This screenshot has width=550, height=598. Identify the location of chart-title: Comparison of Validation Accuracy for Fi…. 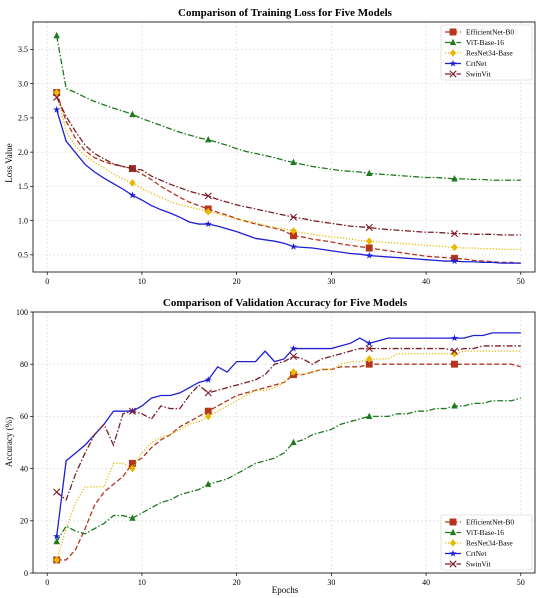
(285, 303).